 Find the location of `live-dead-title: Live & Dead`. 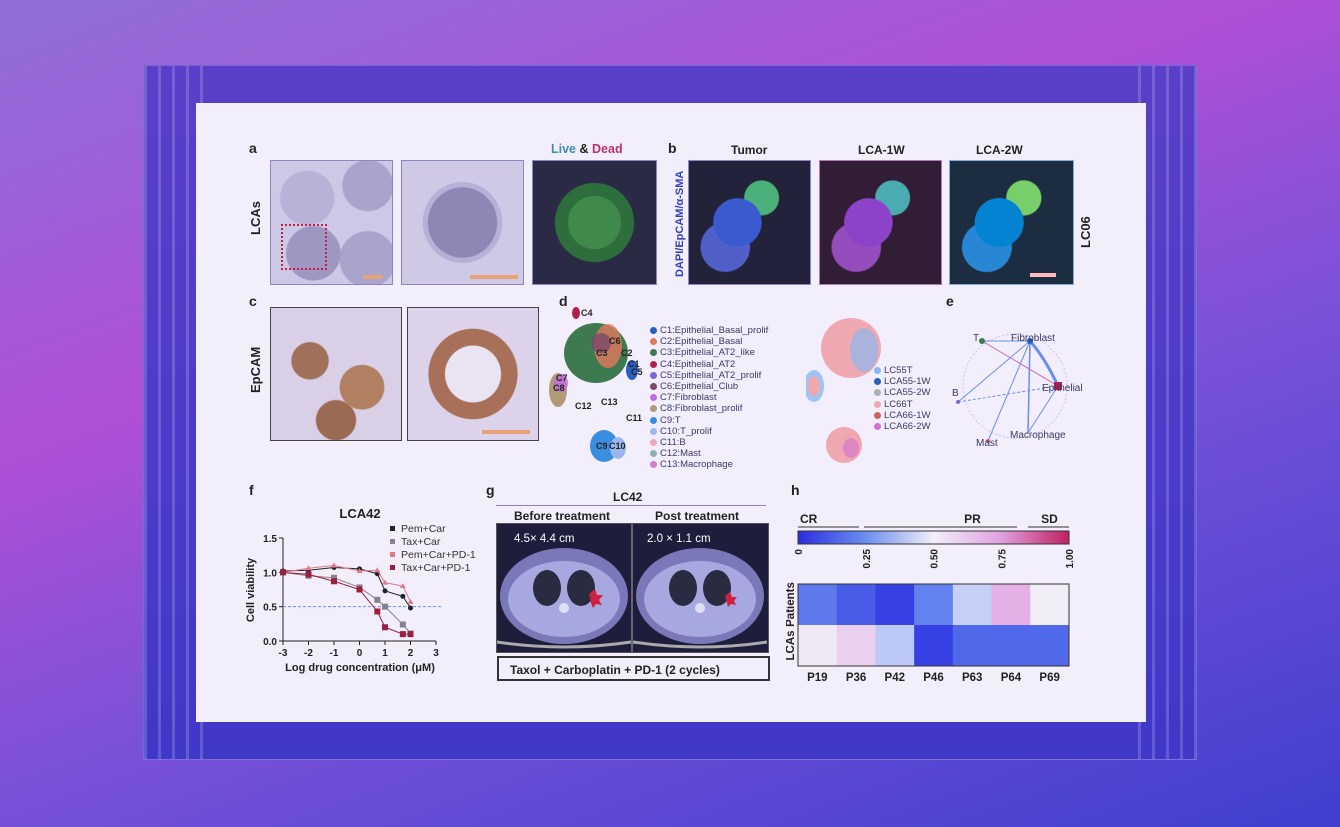

live-dead-title: Live & Dead is located at coordinates (587, 149).